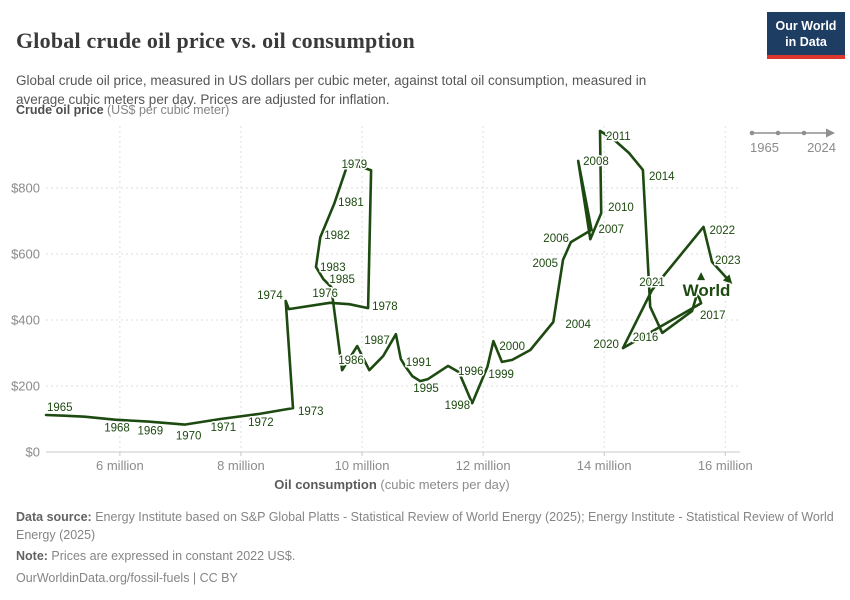 Image resolution: width=850 pixels, height=600 pixels. What do you see at coordinates (419, 363) in the screenshot?
I see `year-label-1991: 1991` at bounding box center [419, 363].